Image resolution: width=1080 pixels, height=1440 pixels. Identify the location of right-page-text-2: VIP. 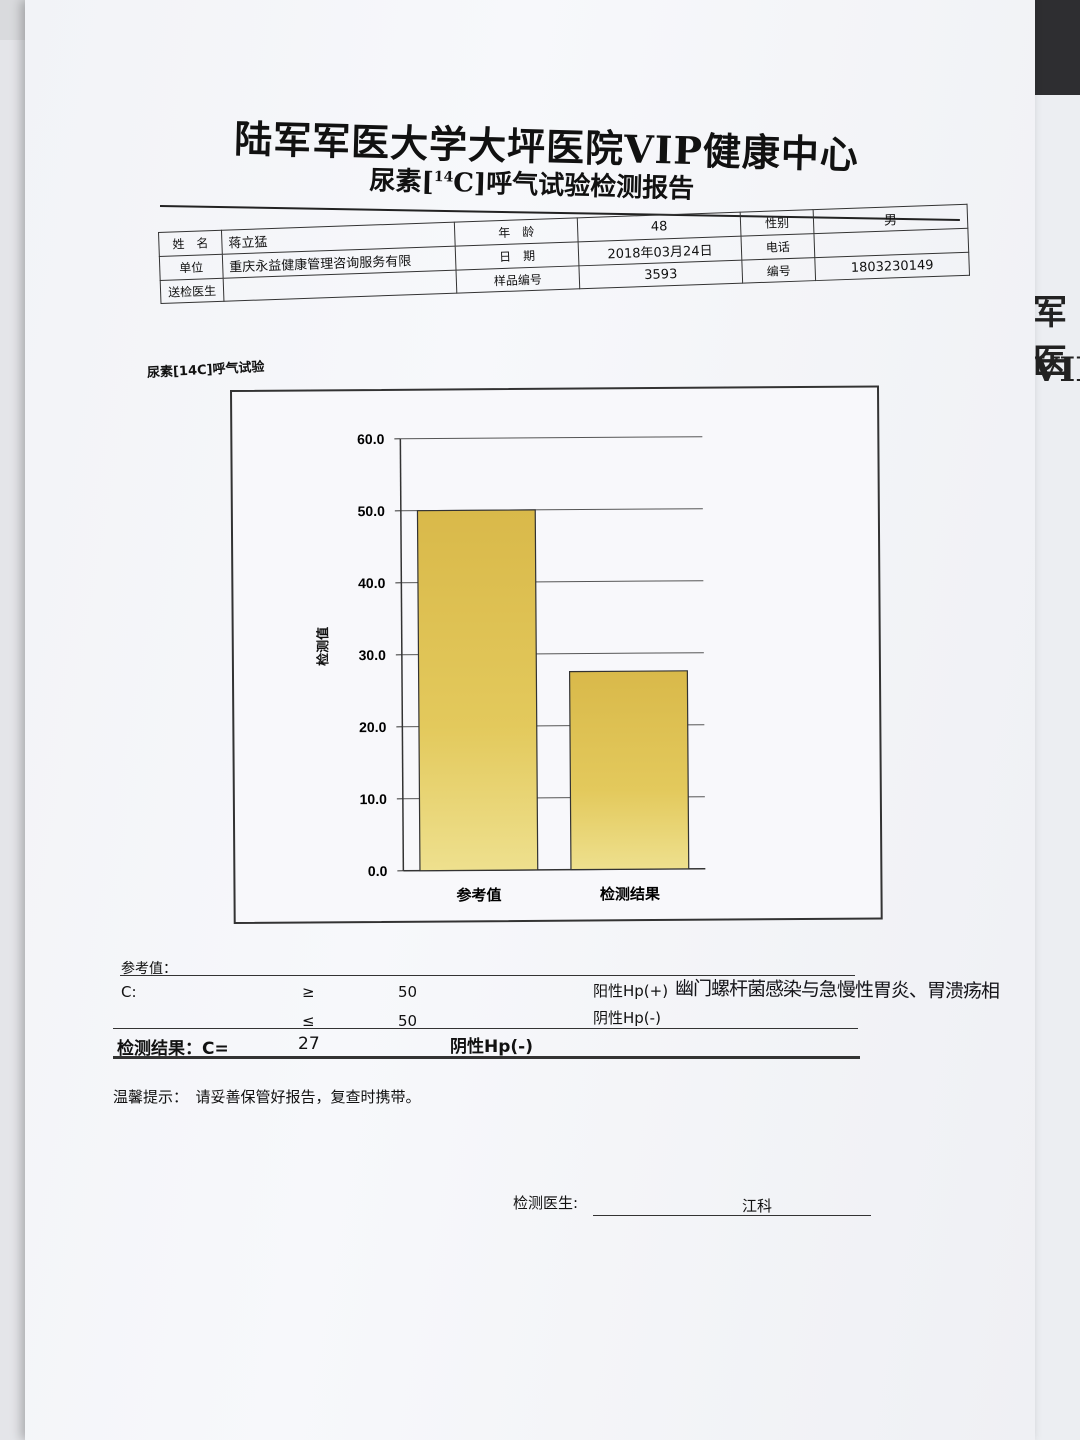
(1056, 370).